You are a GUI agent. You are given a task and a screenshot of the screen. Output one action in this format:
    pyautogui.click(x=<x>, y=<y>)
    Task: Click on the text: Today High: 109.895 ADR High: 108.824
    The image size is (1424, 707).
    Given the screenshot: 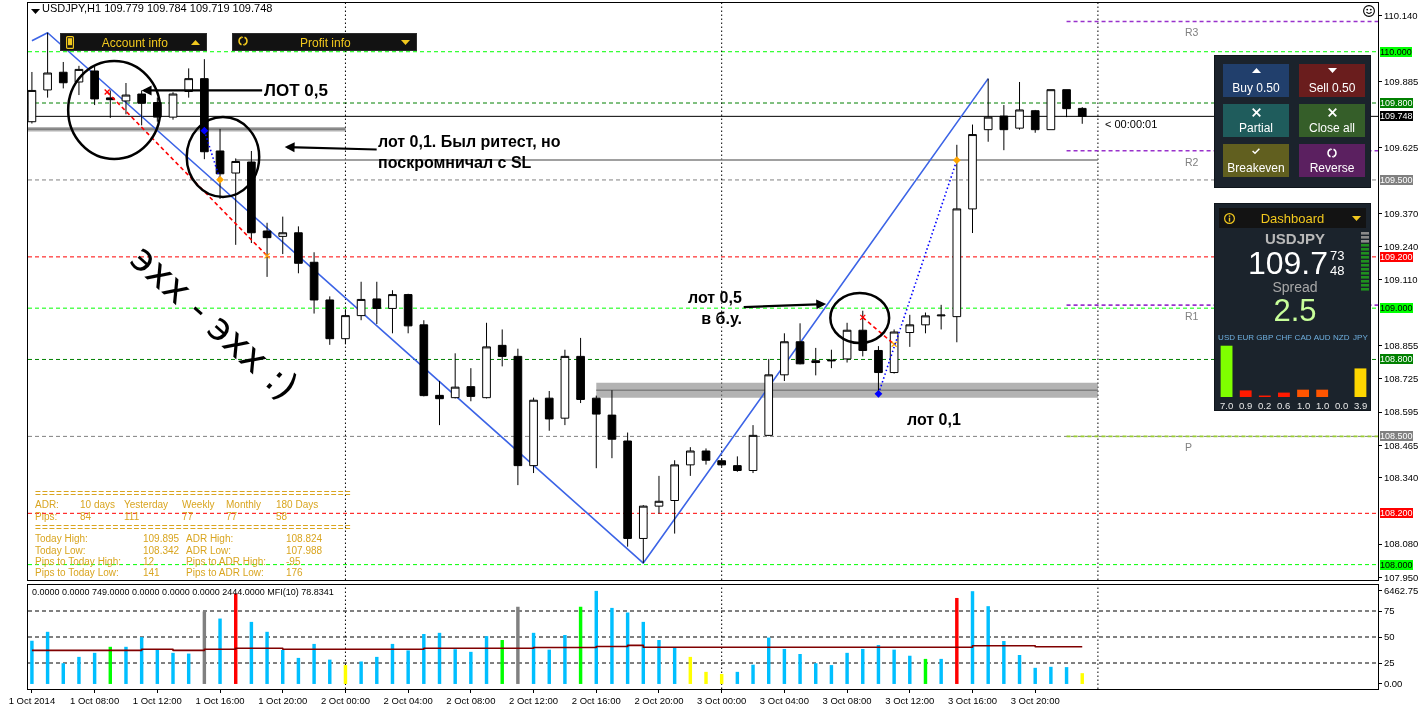 What is the action you would take?
    pyautogui.click(x=179, y=539)
    